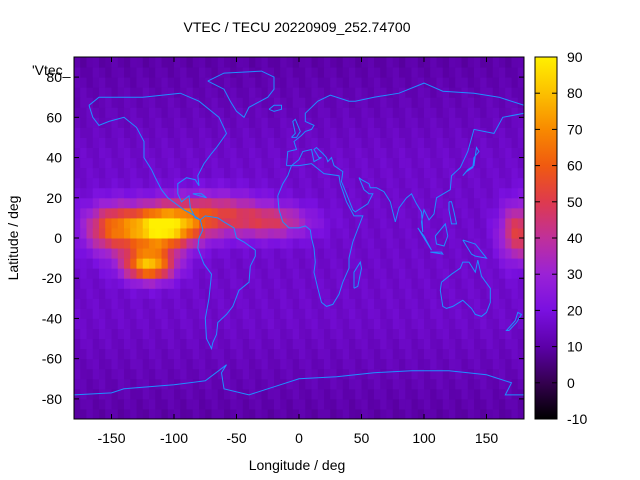  I want to click on coastline, so click(471, 161).